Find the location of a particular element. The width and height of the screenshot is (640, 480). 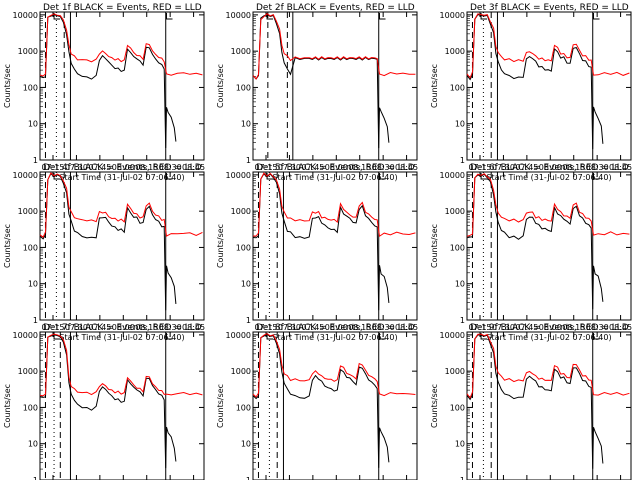

panel-title: Det 3f BLACK = Events, RED = LLD is located at coordinates (549, 8).